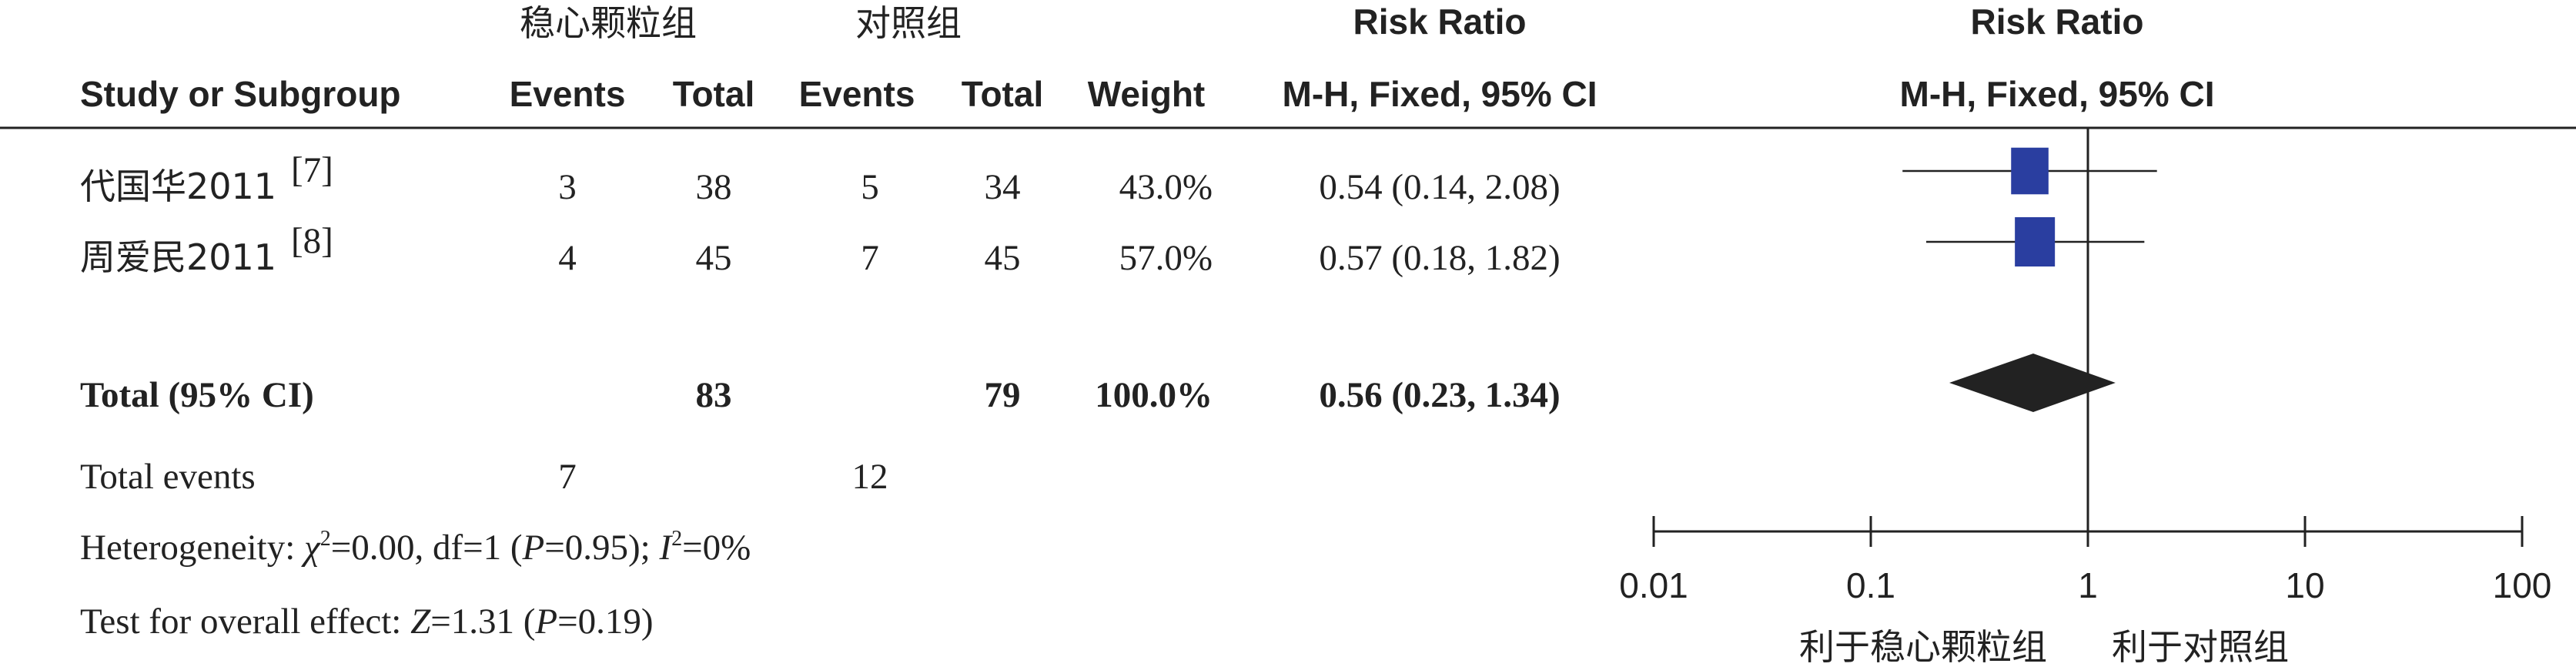 This screenshot has height=667, width=2576. I want to click on ci-value: 0.57 (0.18, 1.82), so click(1440, 258).